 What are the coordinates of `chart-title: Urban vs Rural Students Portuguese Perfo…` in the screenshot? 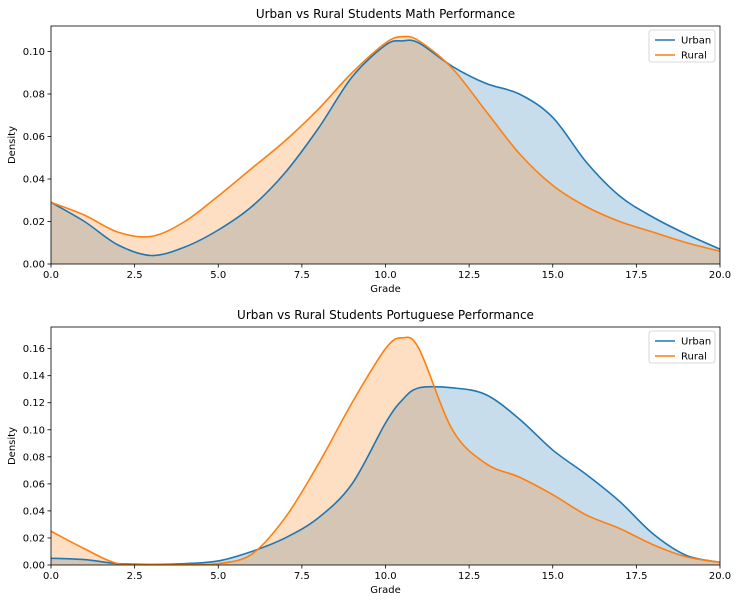 It's located at (385, 315).